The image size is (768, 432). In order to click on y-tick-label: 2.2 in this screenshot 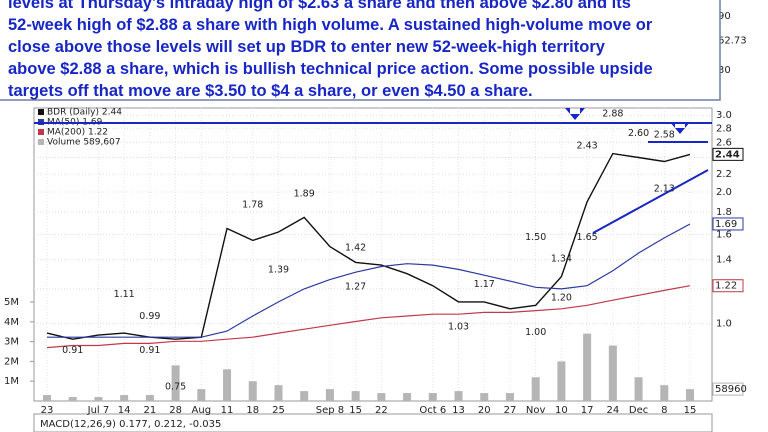, I will do `click(724, 174)`.